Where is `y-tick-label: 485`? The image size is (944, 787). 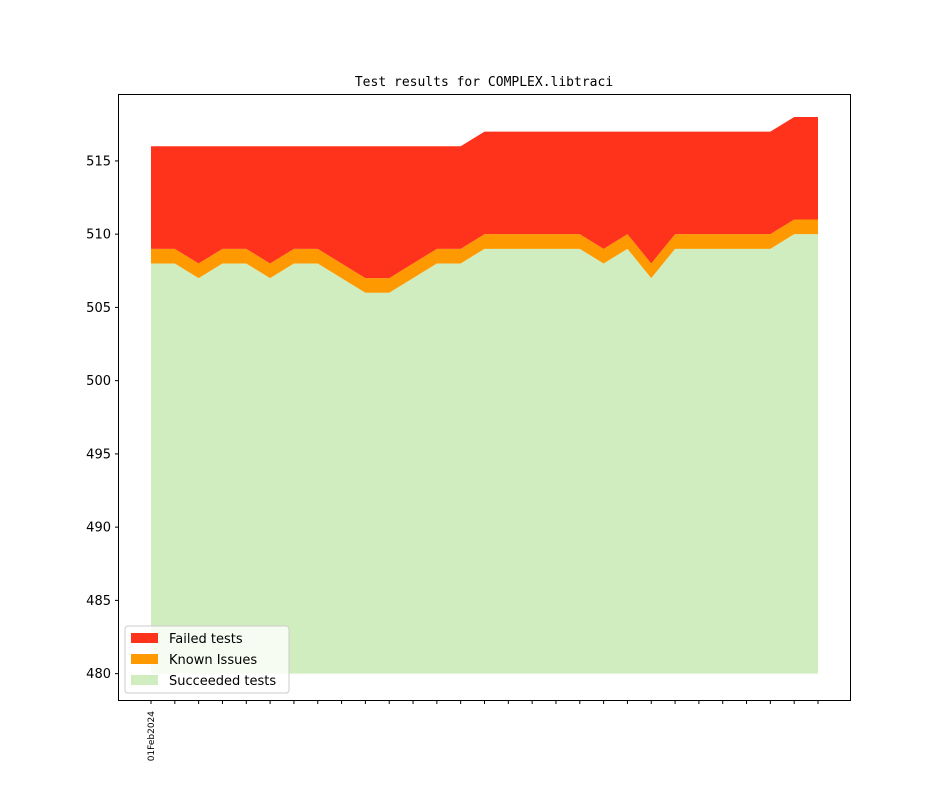 y-tick-label: 485 is located at coordinates (98, 601).